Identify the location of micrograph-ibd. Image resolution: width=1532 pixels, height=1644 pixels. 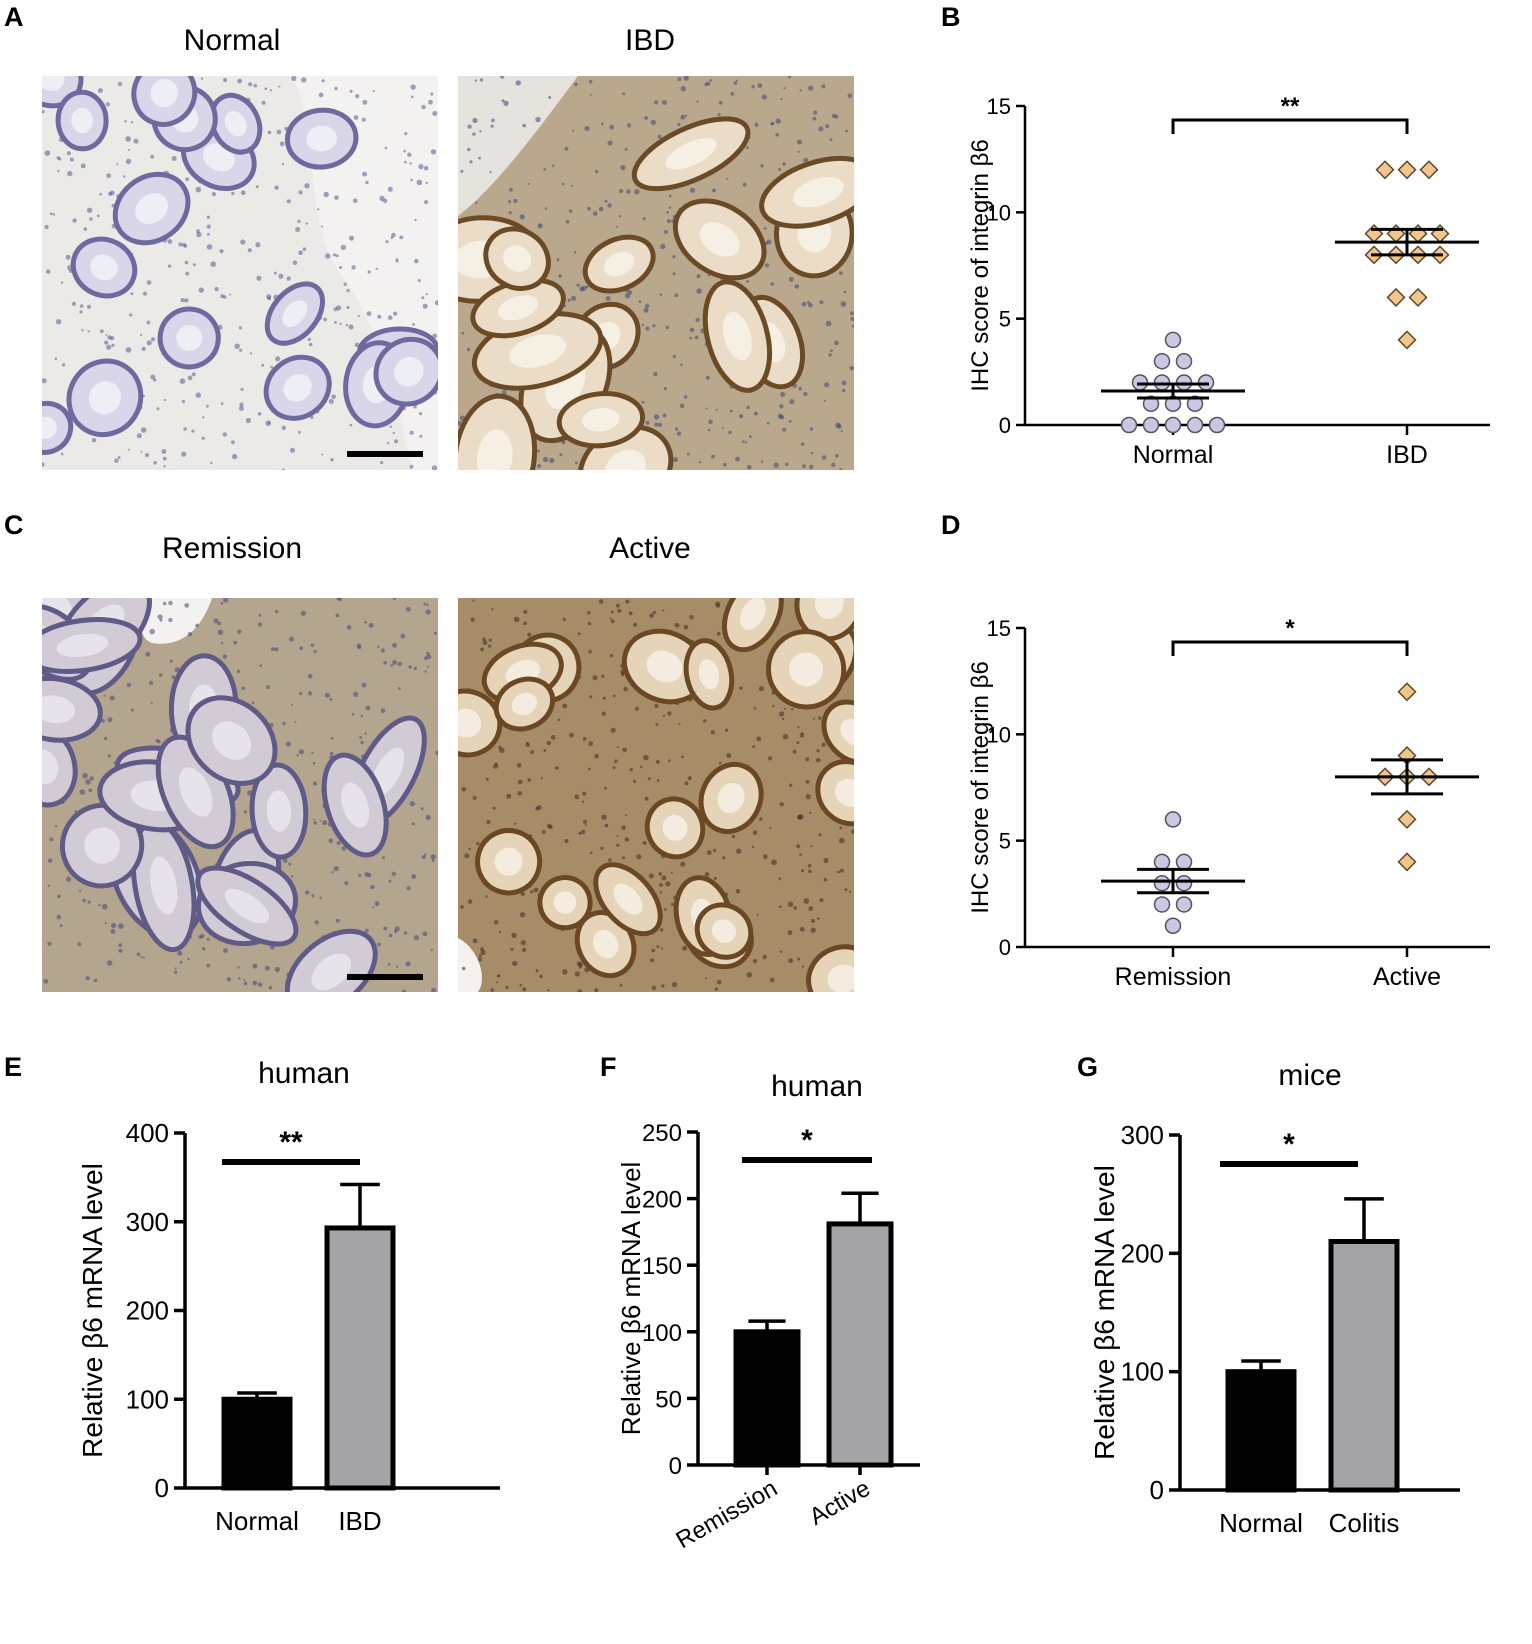
(656, 273).